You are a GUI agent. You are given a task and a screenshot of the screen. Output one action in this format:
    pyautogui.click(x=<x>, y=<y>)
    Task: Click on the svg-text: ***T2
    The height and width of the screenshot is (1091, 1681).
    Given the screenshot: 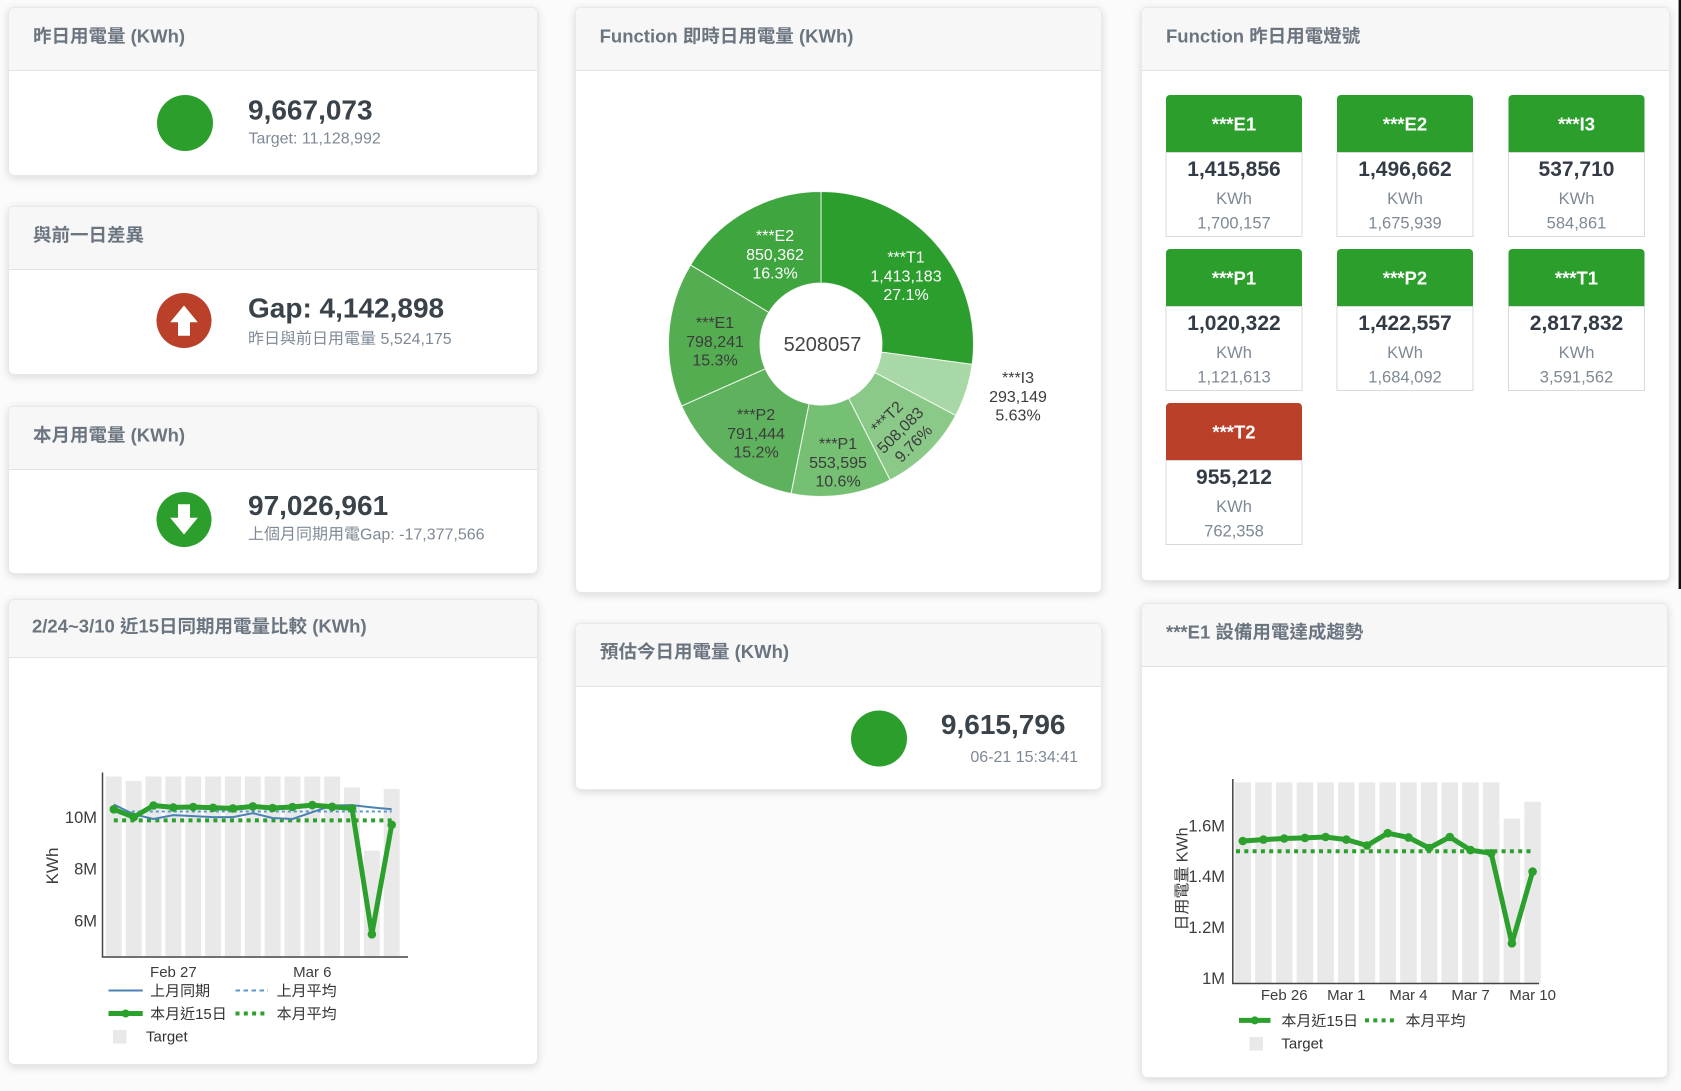 What is the action you would take?
    pyautogui.click(x=1233, y=431)
    